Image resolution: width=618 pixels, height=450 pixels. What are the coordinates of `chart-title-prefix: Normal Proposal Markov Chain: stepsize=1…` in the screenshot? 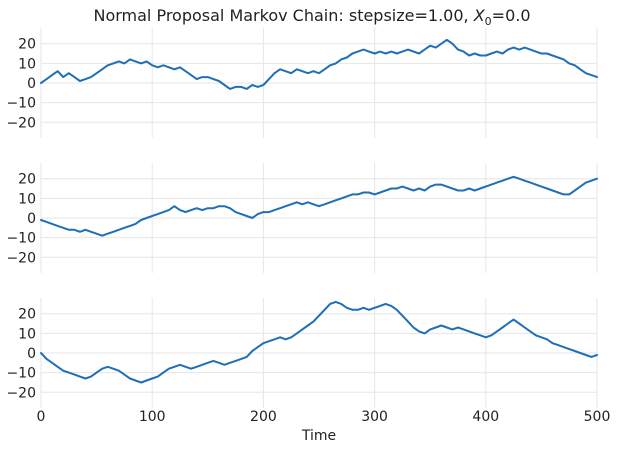 It's located at (283, 15).